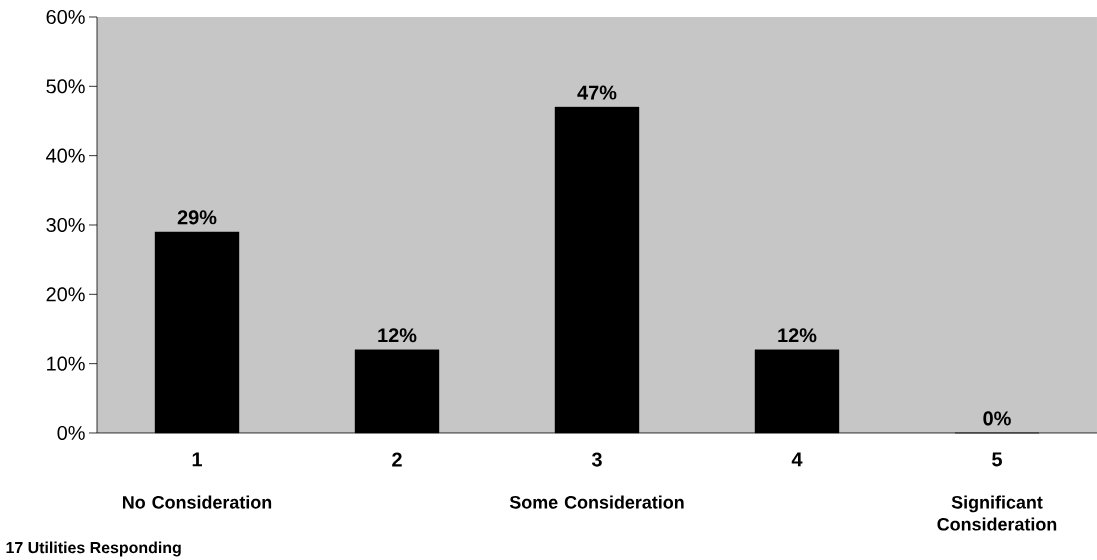  I want to click on x-tick-label: 4, so click(797, 459).